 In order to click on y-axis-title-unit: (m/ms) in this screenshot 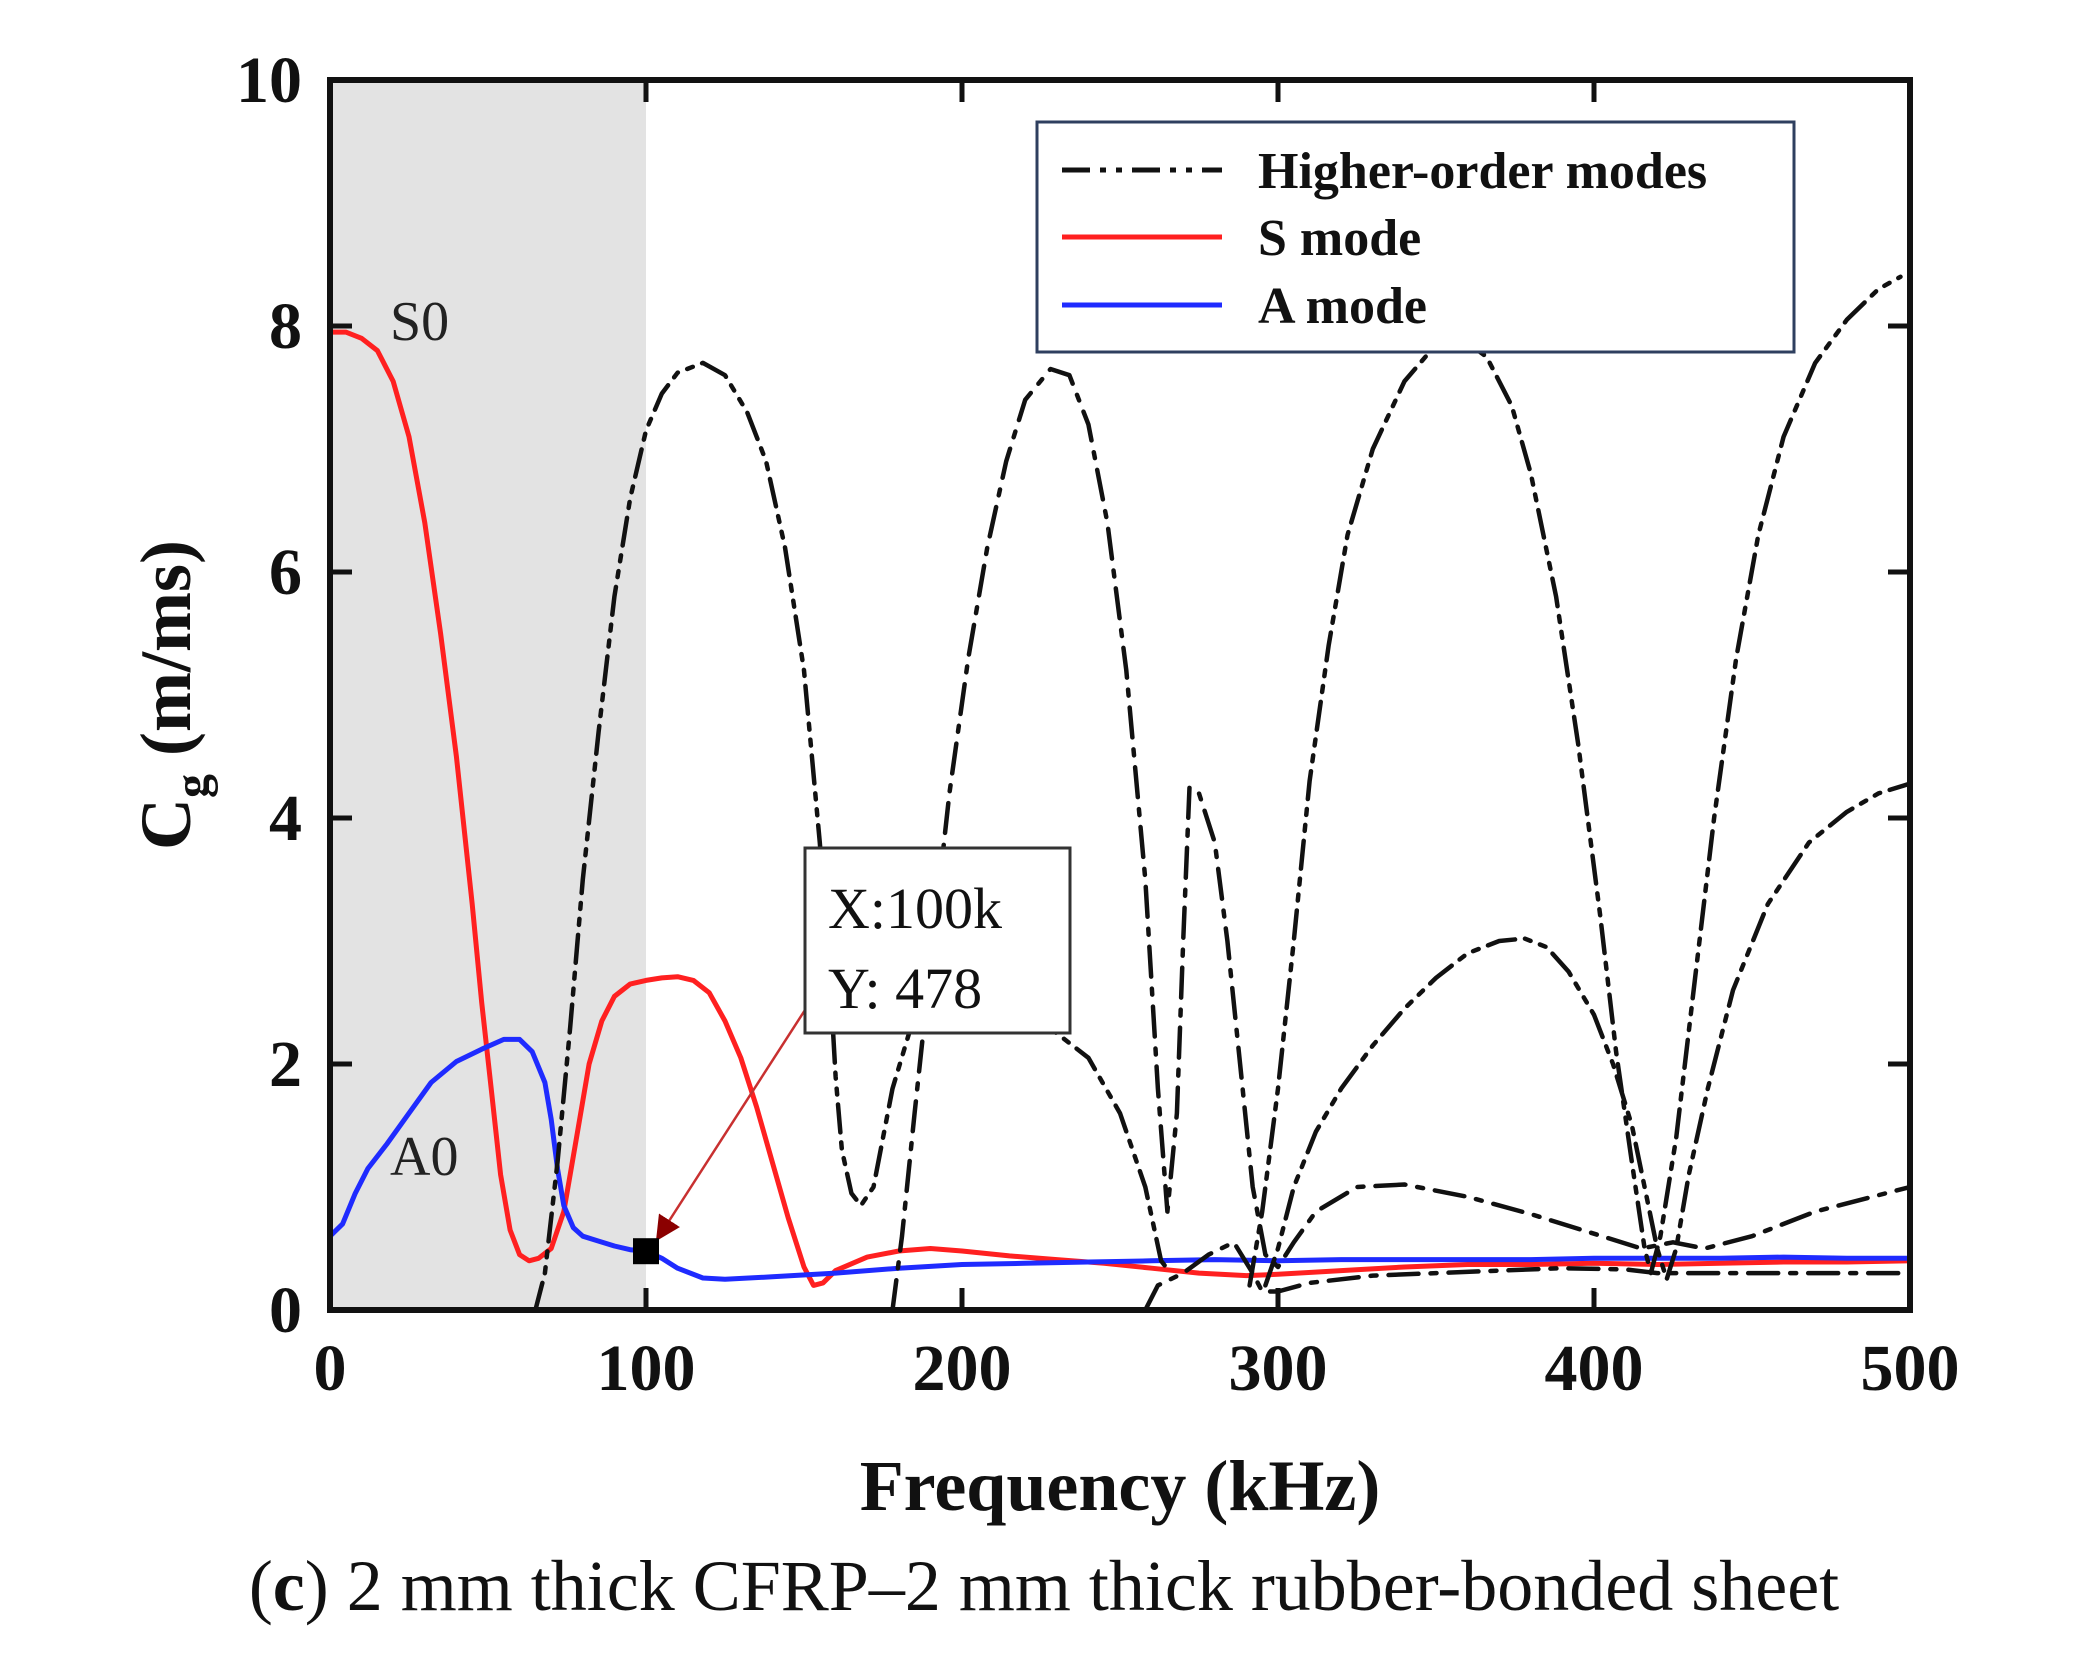, I will do `click(166, 657)`.